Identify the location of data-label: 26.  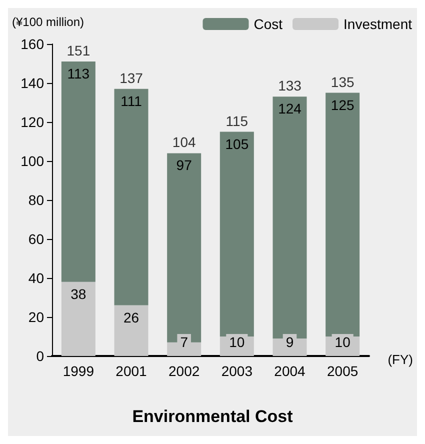
(131, 317).